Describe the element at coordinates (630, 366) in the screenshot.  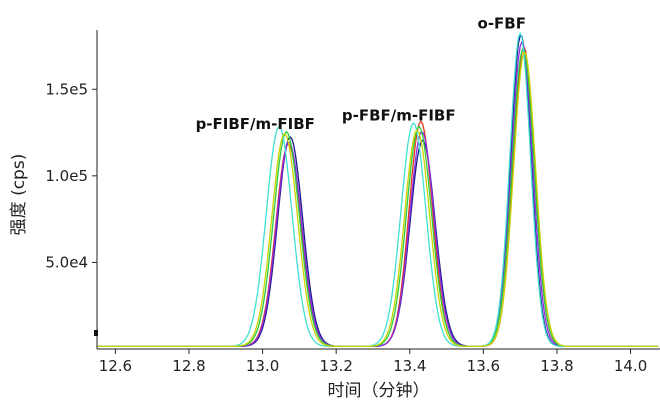
I see `x-tick-label: 14.0` at that location.